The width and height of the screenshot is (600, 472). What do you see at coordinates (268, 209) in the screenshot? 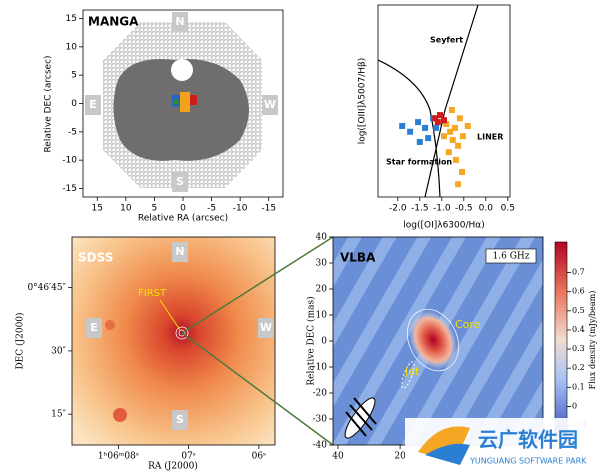
I see `x-tick-label: -15` at bounding box center [268, 209].